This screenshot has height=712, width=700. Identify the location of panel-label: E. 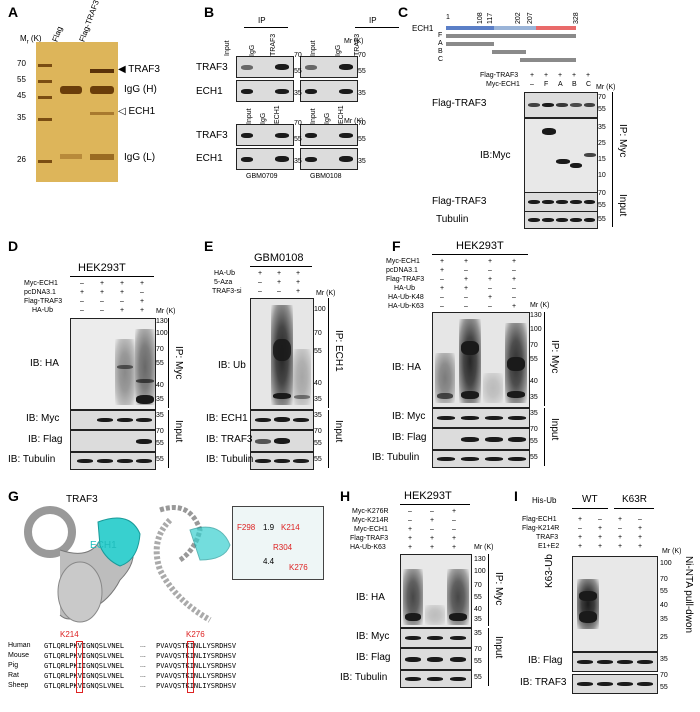
(209, 246).